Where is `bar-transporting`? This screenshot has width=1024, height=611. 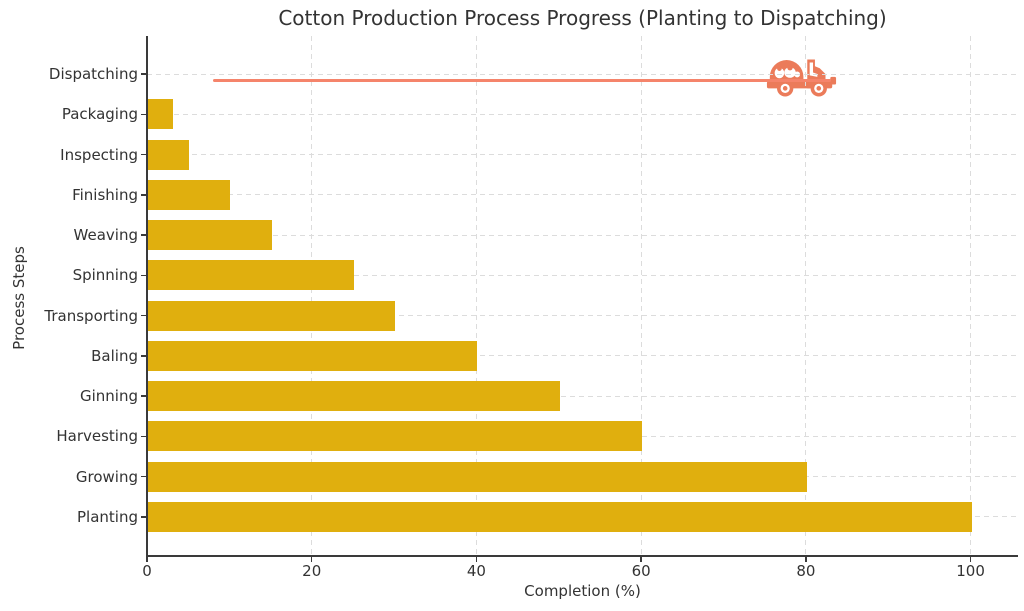 bar-transporting is located at coordinates (272, 315).